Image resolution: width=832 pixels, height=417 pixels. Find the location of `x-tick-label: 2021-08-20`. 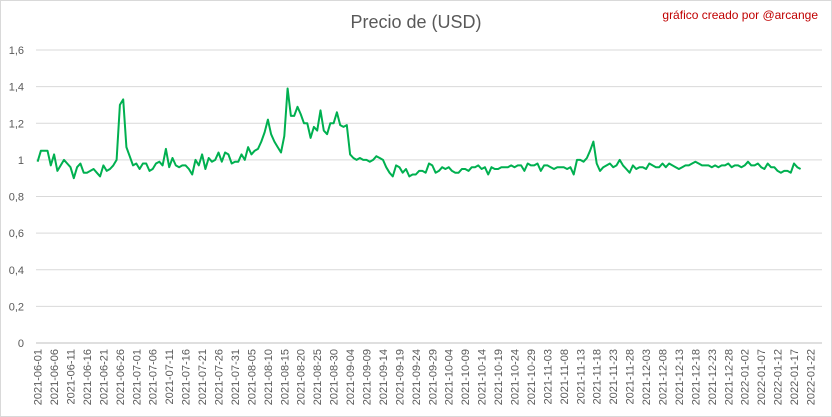

x-tick-label: 2021-08-20 is located at coordinates (302, 377).